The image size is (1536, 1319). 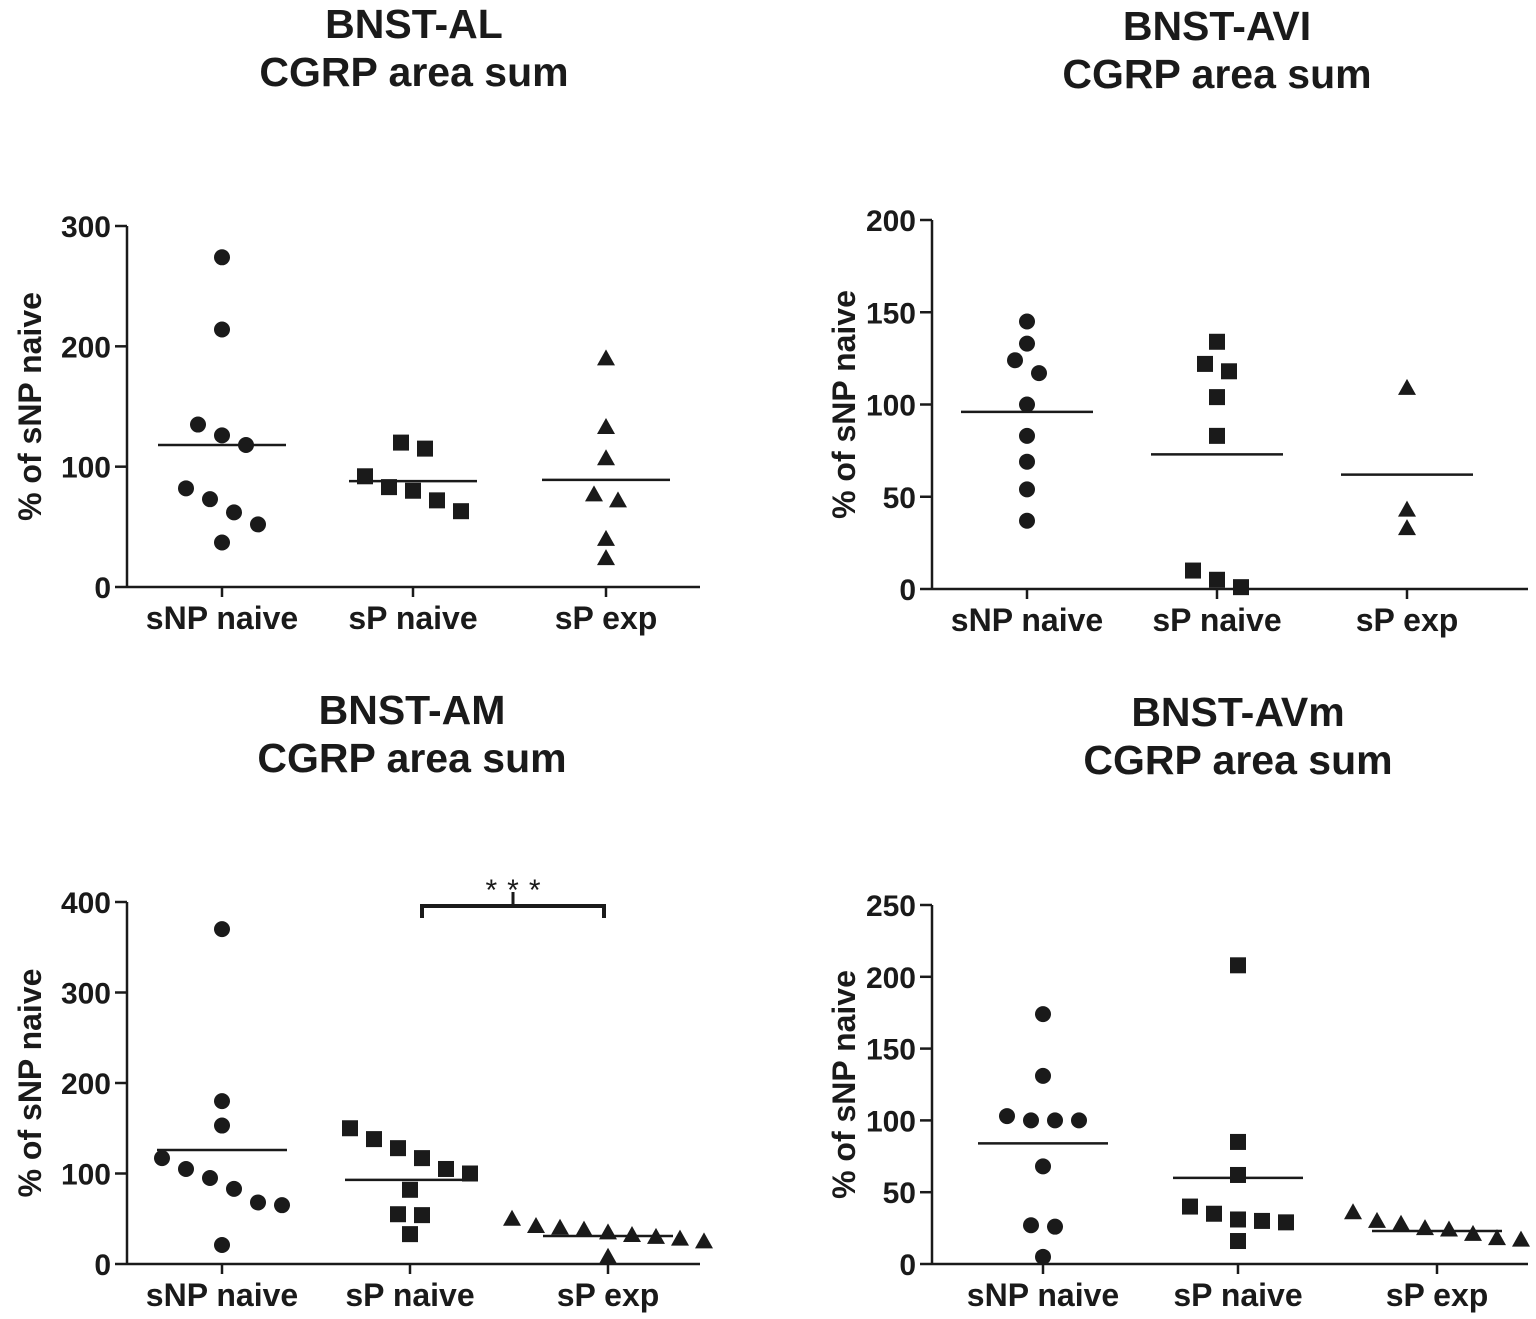 What do you see at coordinates (414, 48) in the screenshot?
I see `panel-title-bnst-al: BNST-AL CGRP area sum` at bounding box center [414, 48].